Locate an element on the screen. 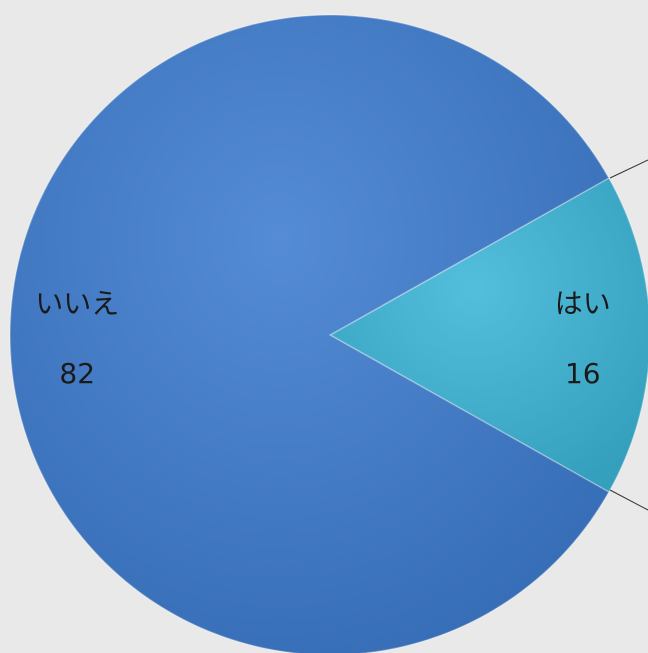 This screenshot has height=653, width=648. value-label: 82 is located at coordinates (77, 373).